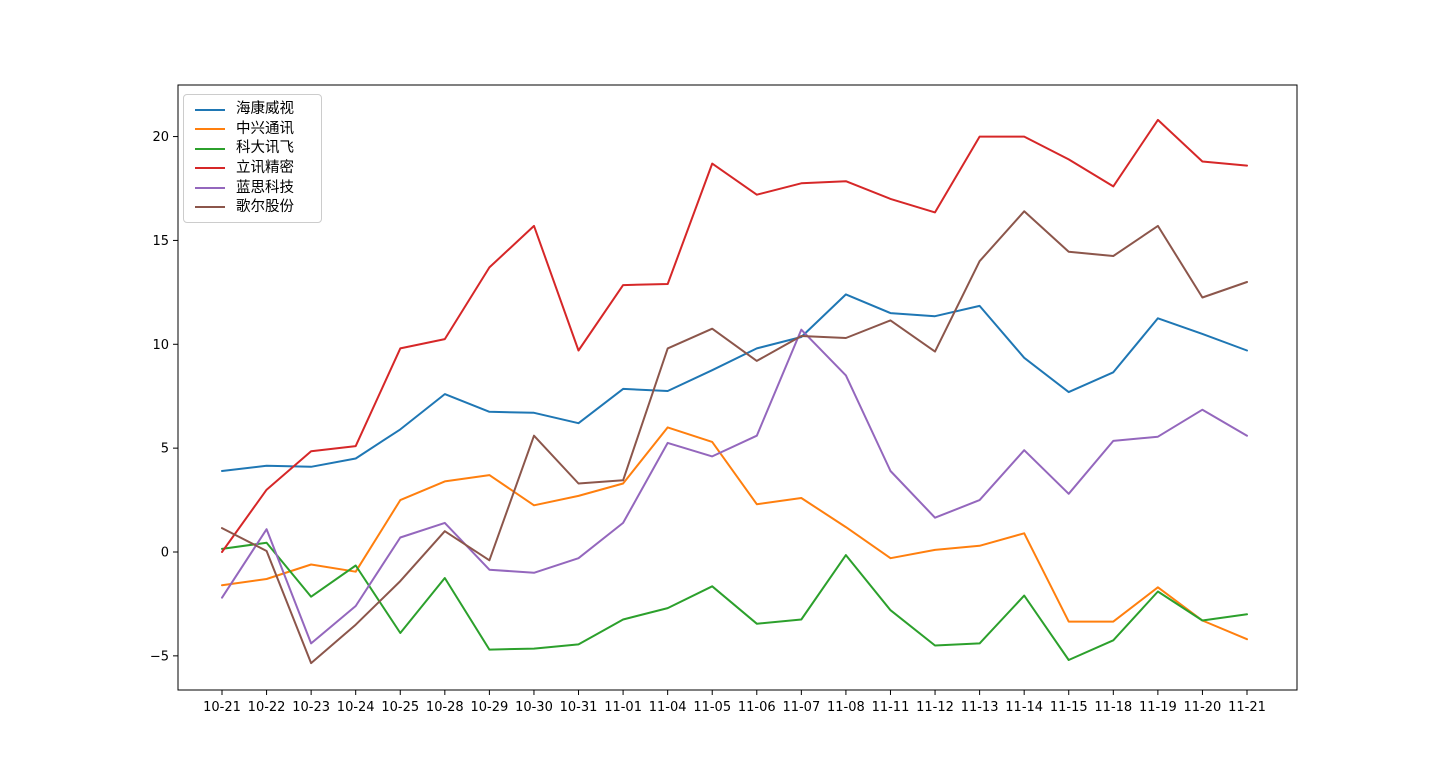 This screenshot has height=777, width=1440. I want to click on x-tick-label: 11-14, so click(1024, 707).